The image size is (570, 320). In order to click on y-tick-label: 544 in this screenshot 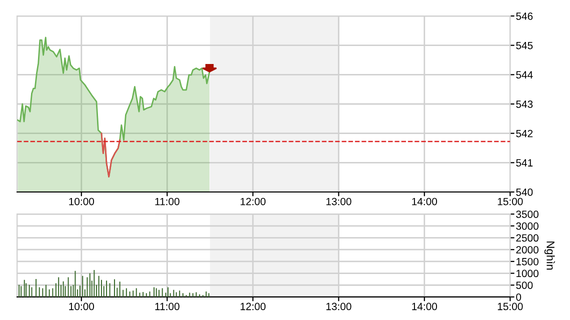, I will do `click(524, 75)`.